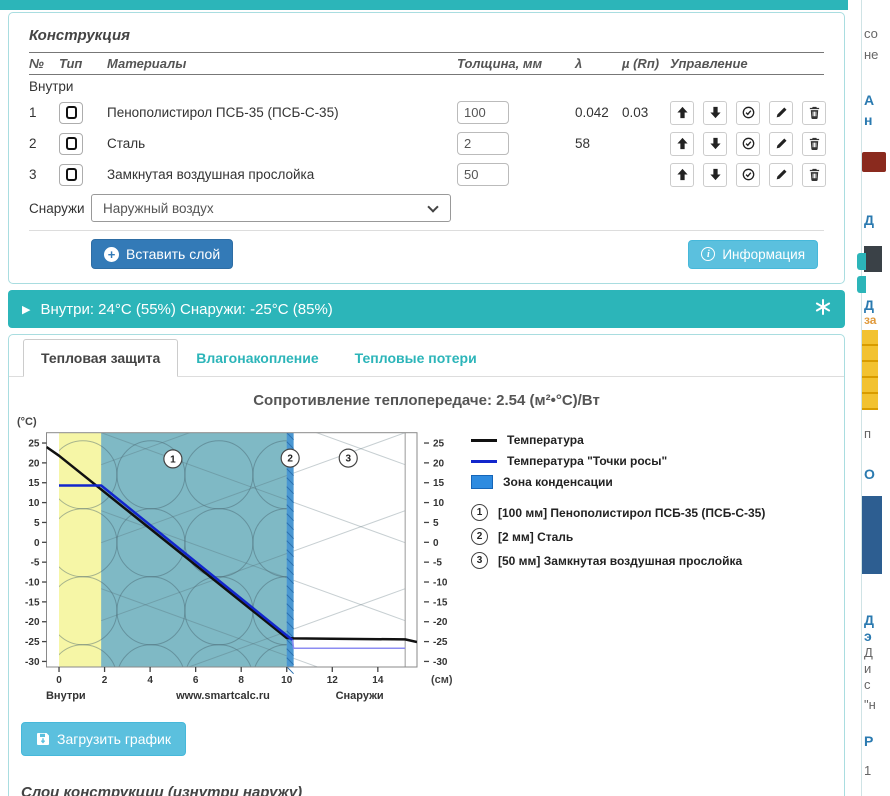 This screenshot has height=796, width=890. I want to click on layer-number: 3, so click(33, 174).